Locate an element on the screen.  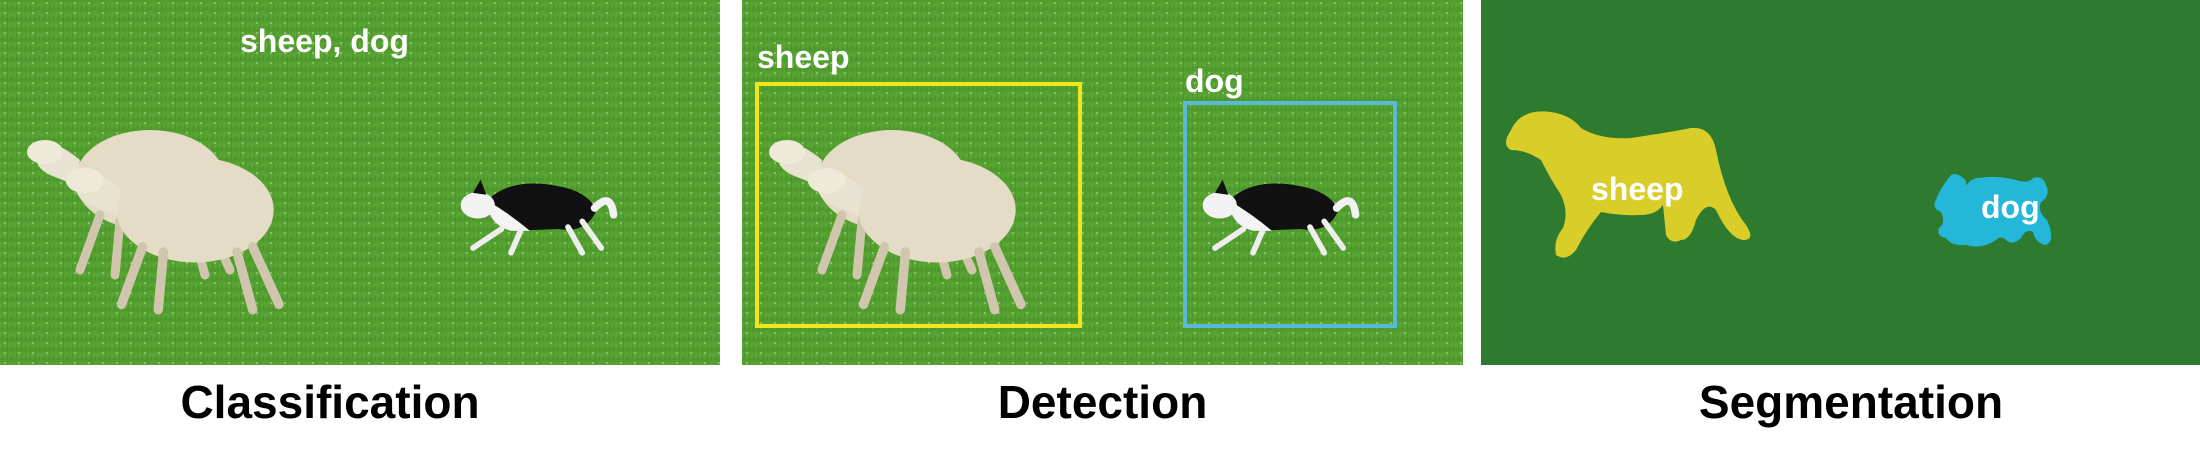
classification-title: Classification is located at coordinates (330, 402).